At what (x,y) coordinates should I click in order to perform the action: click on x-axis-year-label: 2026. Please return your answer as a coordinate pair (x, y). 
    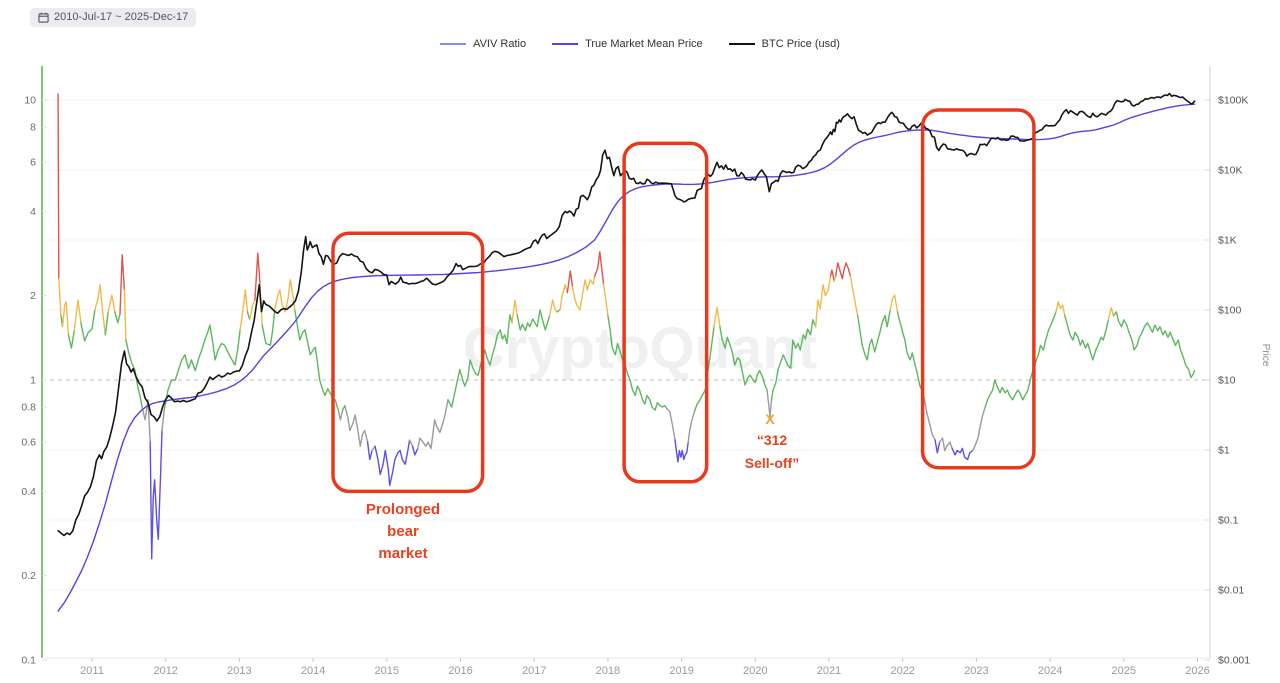
    Looking at the image, I should click on (1197, 671).